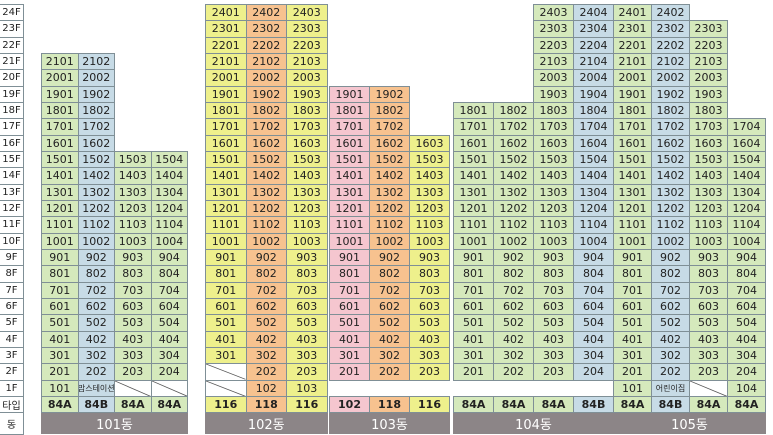 Image resolution: width=773 pixels, height=435 pixels. Describe the element at coordinates (708, 143) in the screenshot. I see `unit-cell: 1603` at that location.